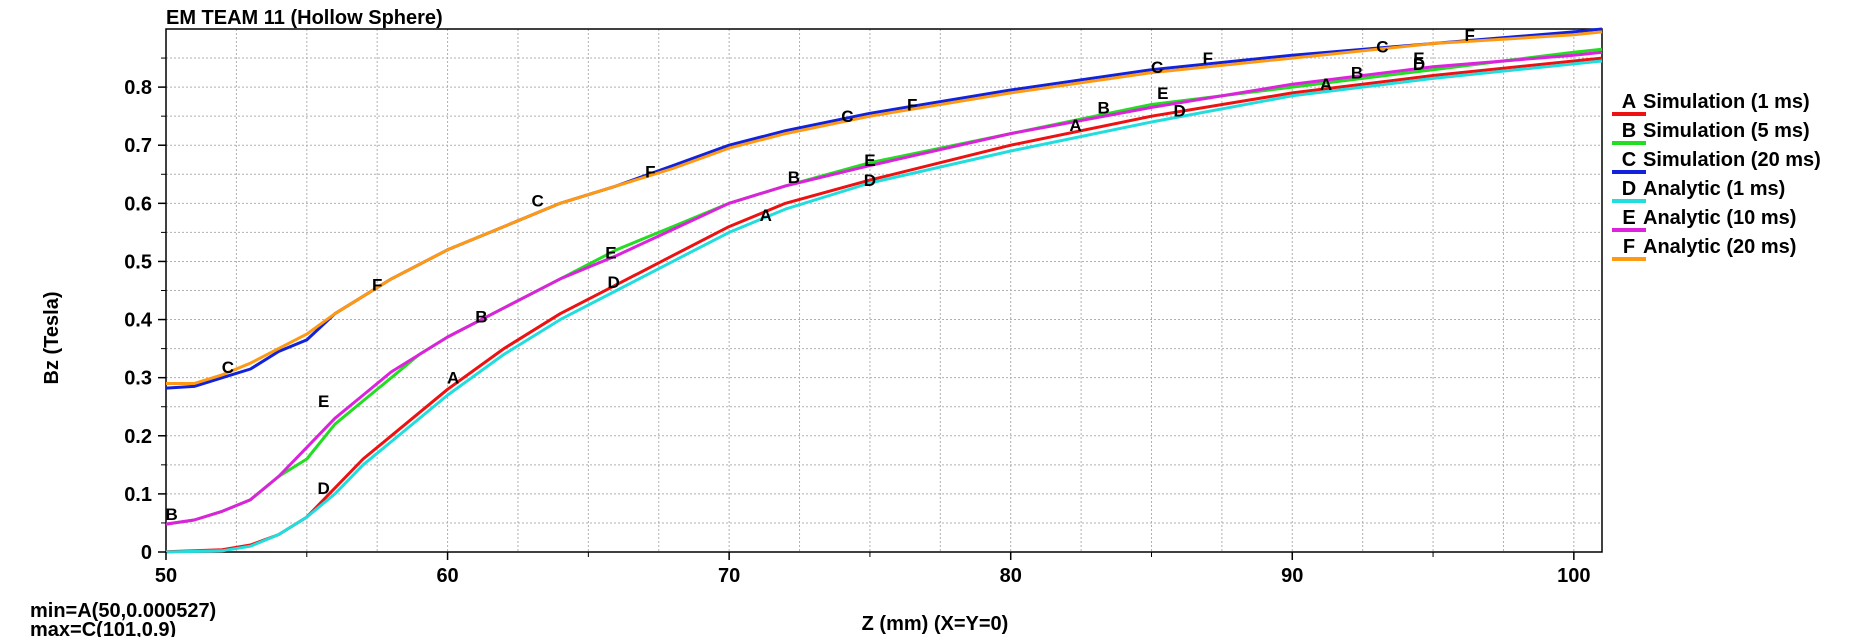 This screenshot has height=637, width=1873. I want to click on legend-marker: F, so click(1629, 247).